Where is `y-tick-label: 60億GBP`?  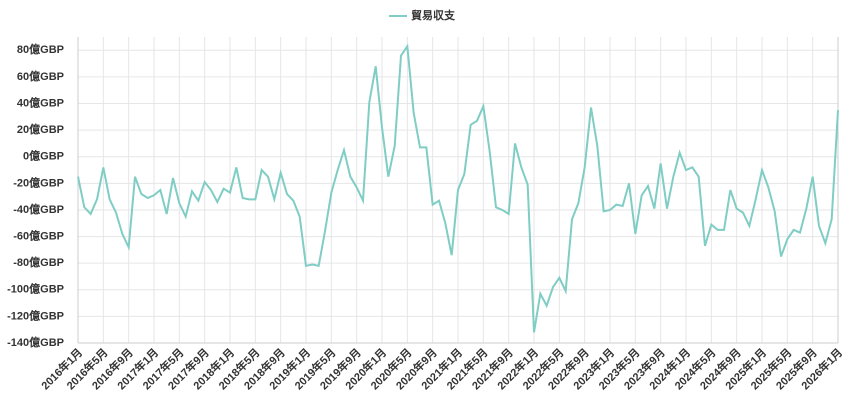
y-tick-label: 60億GBP is located at coordinates (40, 76).